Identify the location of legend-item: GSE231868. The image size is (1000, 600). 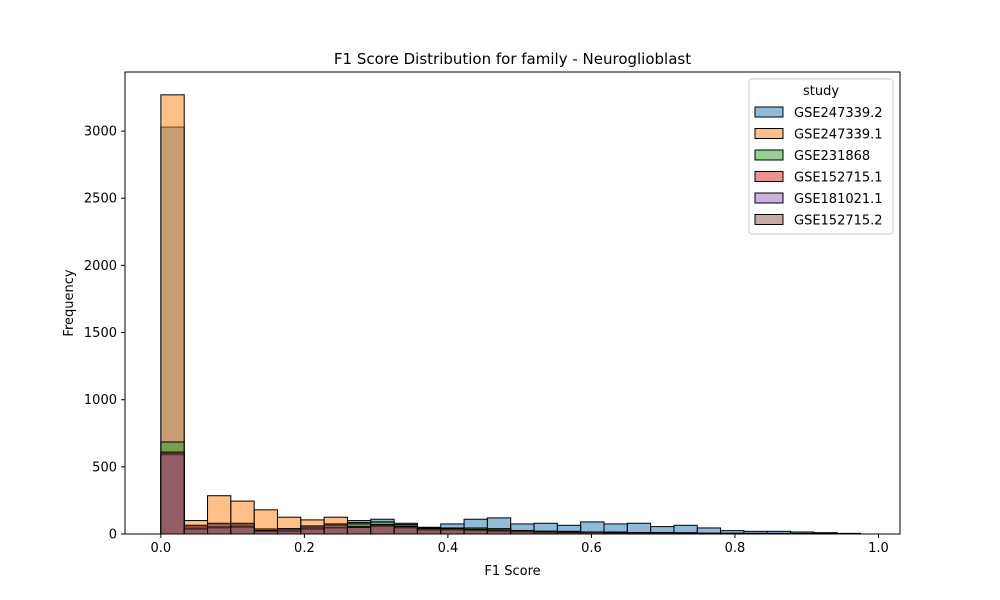
(812, 156).